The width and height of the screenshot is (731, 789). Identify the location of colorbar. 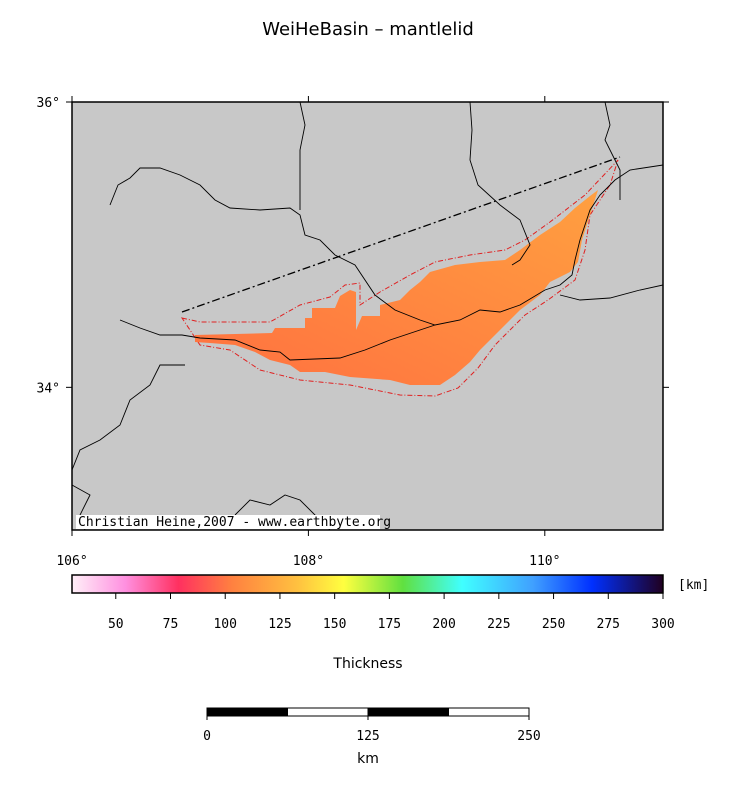
(367, 584).